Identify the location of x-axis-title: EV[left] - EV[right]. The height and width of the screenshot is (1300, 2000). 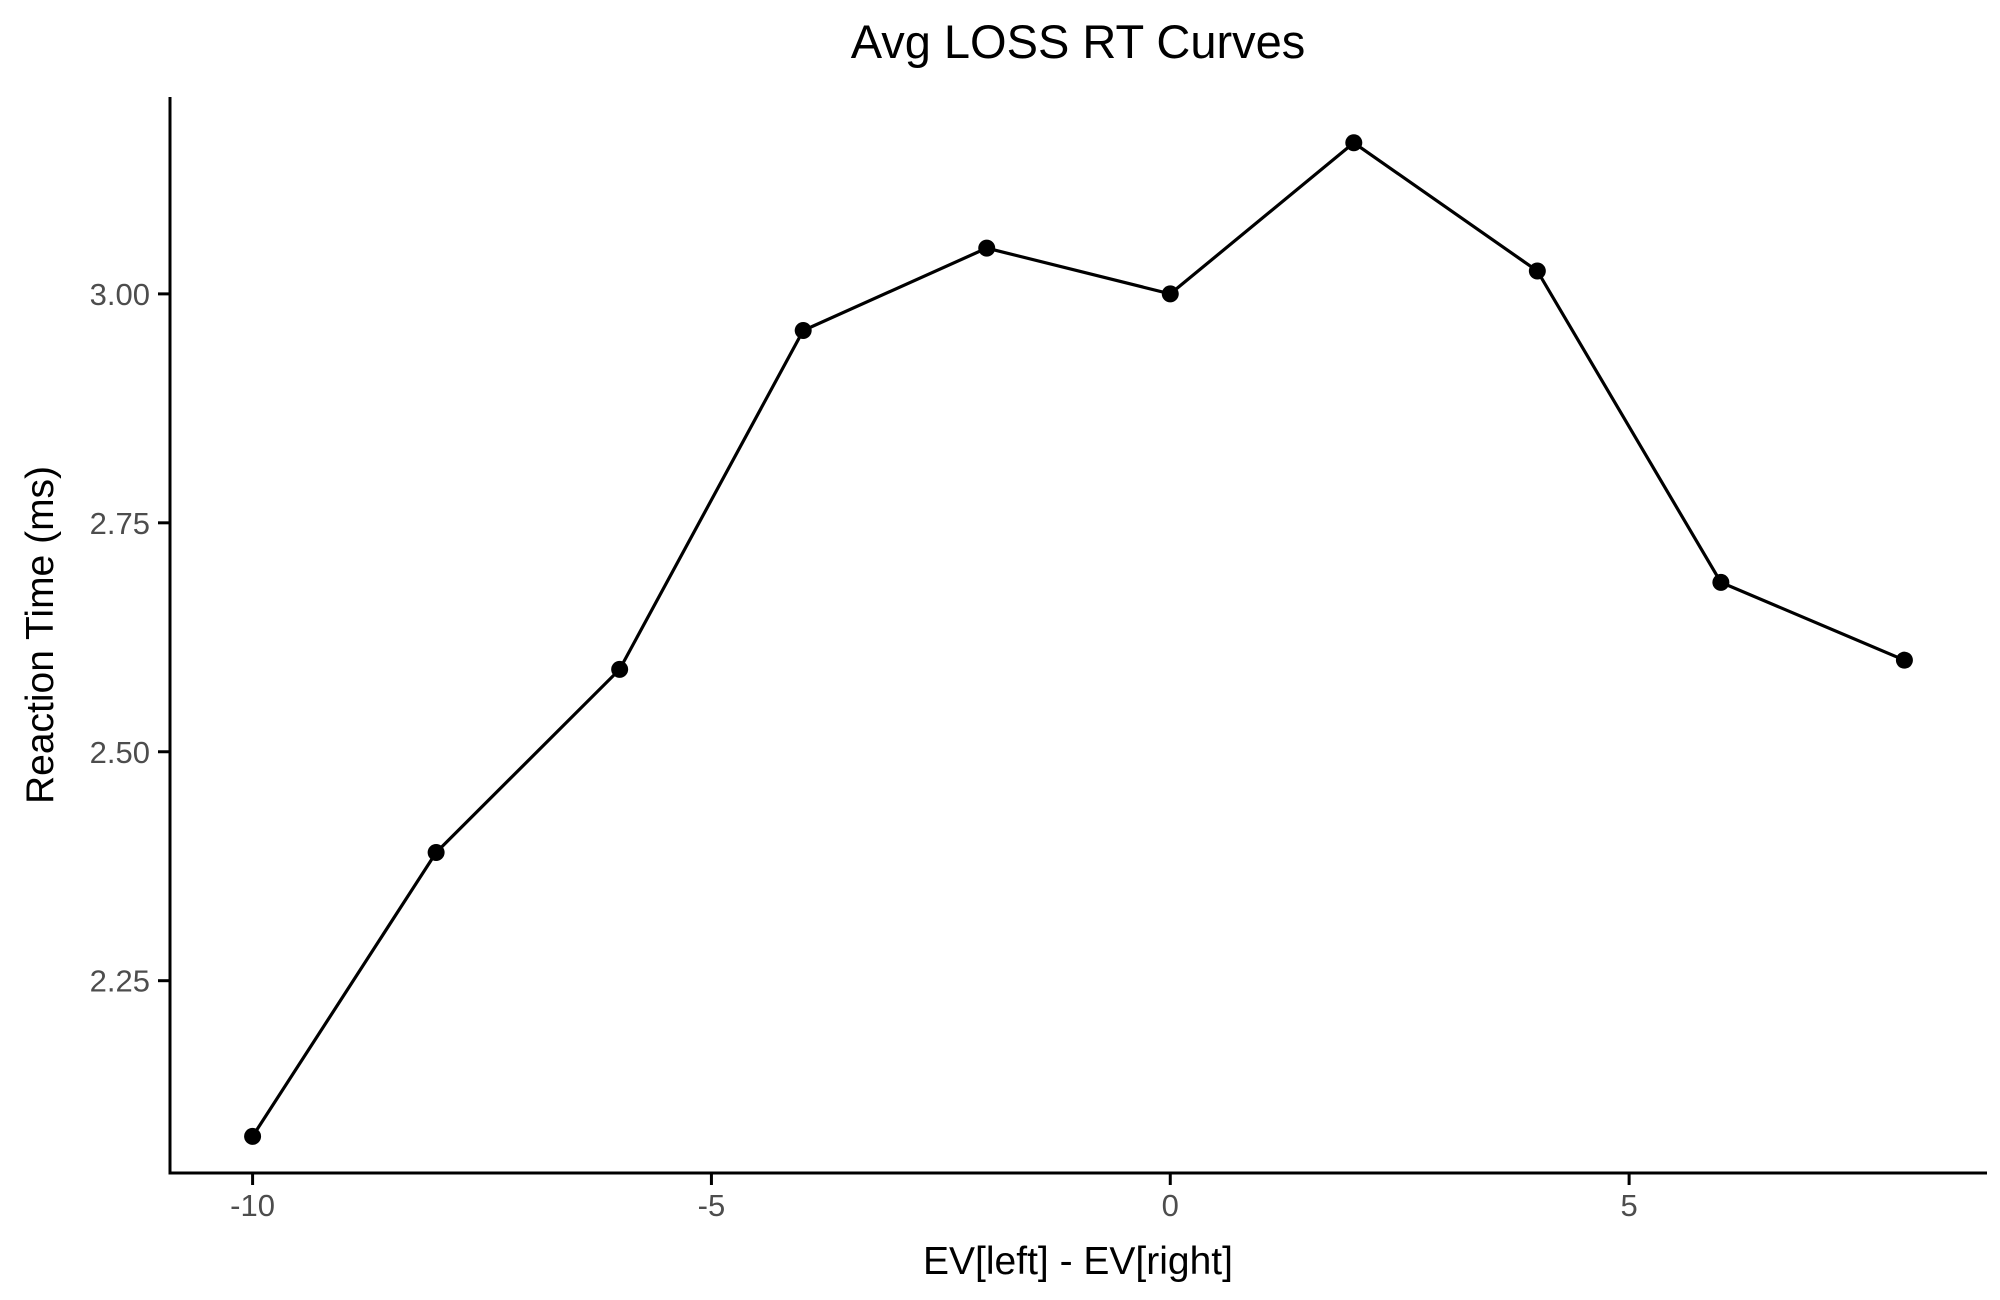
(1078, 1261).